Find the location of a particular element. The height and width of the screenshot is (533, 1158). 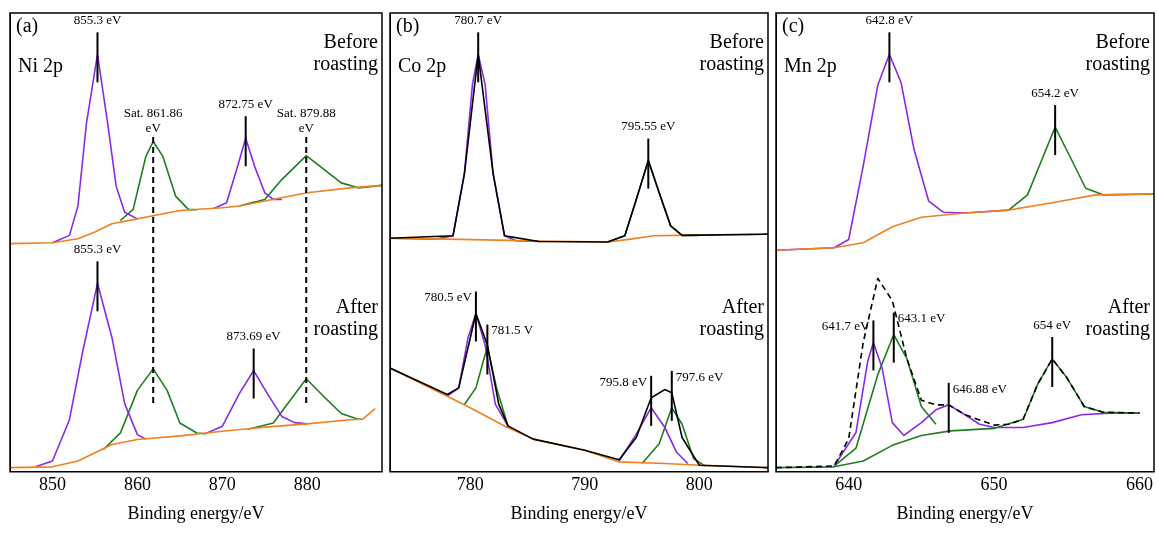

annotation: 780.5 eV is located at coordinates (448, 297).